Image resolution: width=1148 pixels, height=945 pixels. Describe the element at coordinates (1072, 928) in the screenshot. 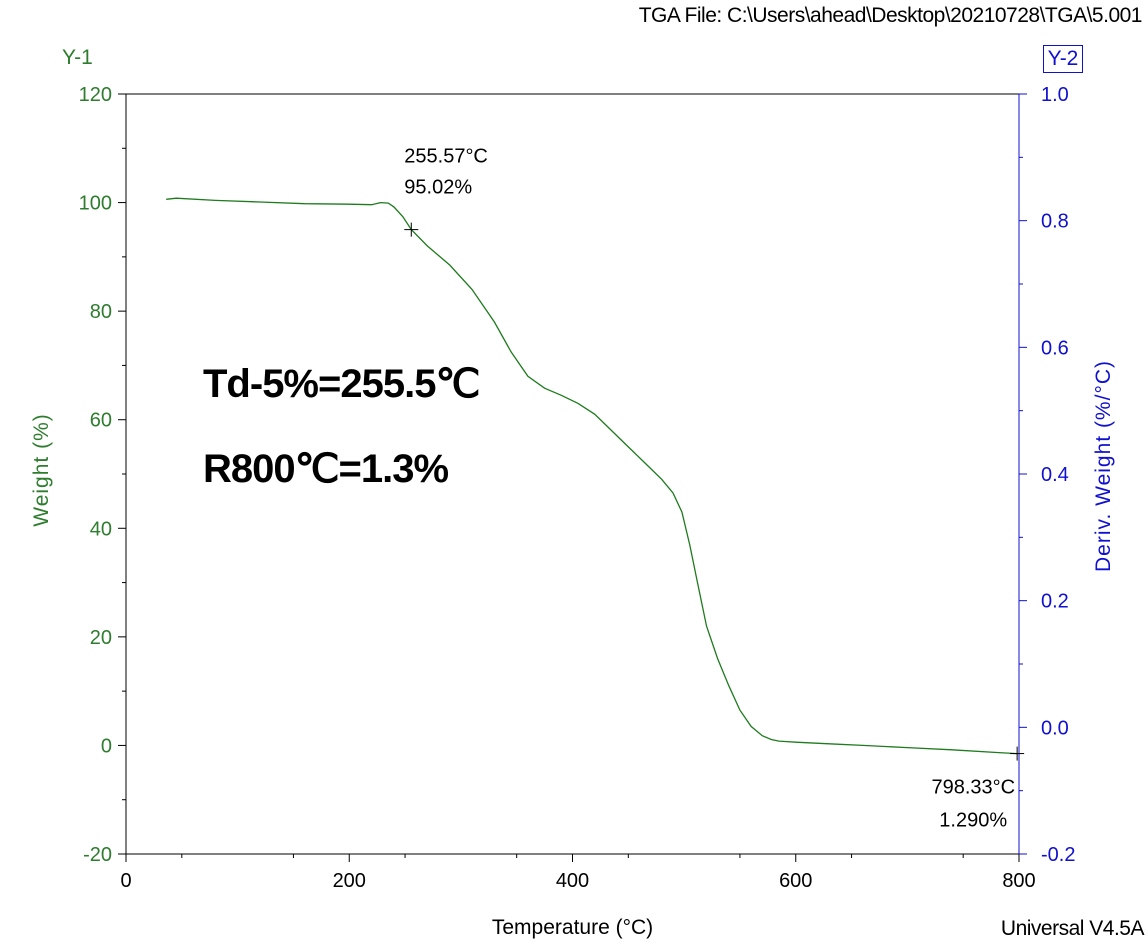

I see `software-version: Universal V4.5A` at that location.